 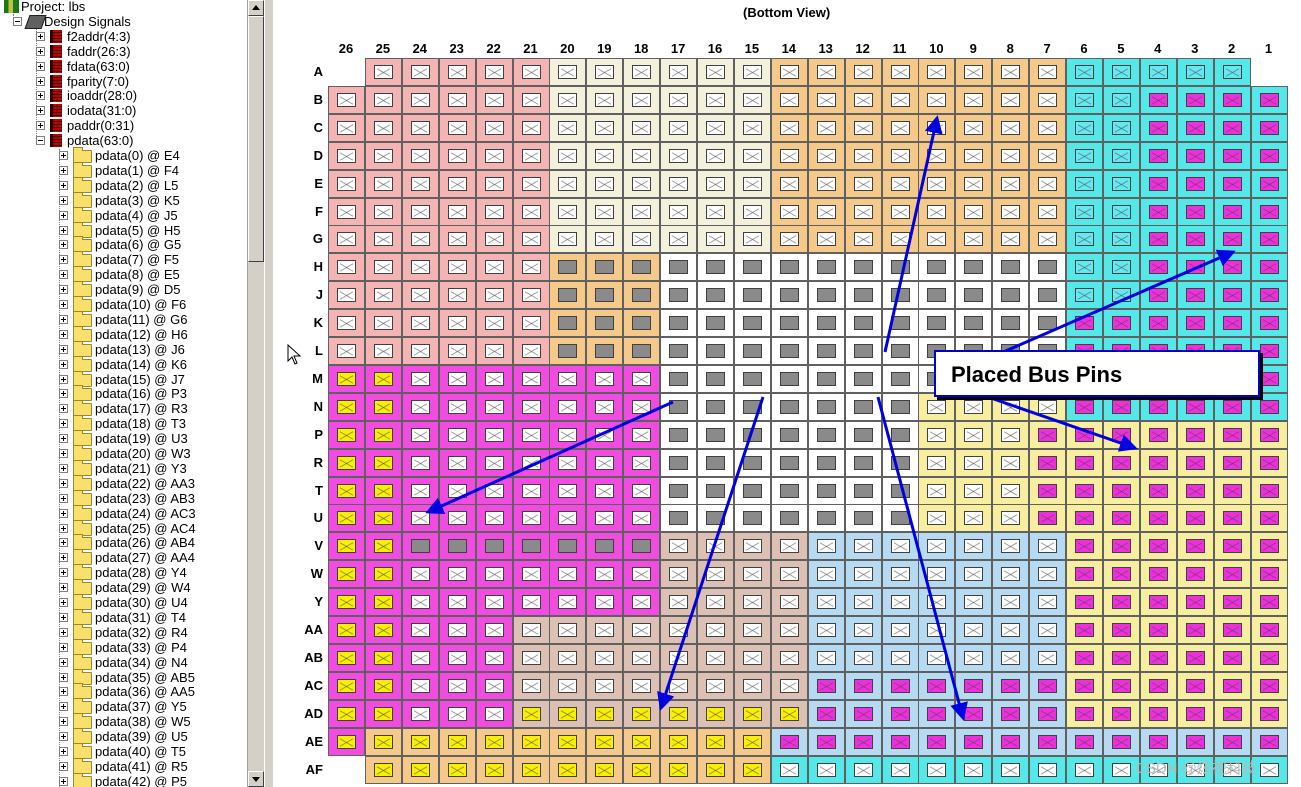 I want to click on tree-pdata-item: pdata(3) @ K5, so click(x=123, y=199).